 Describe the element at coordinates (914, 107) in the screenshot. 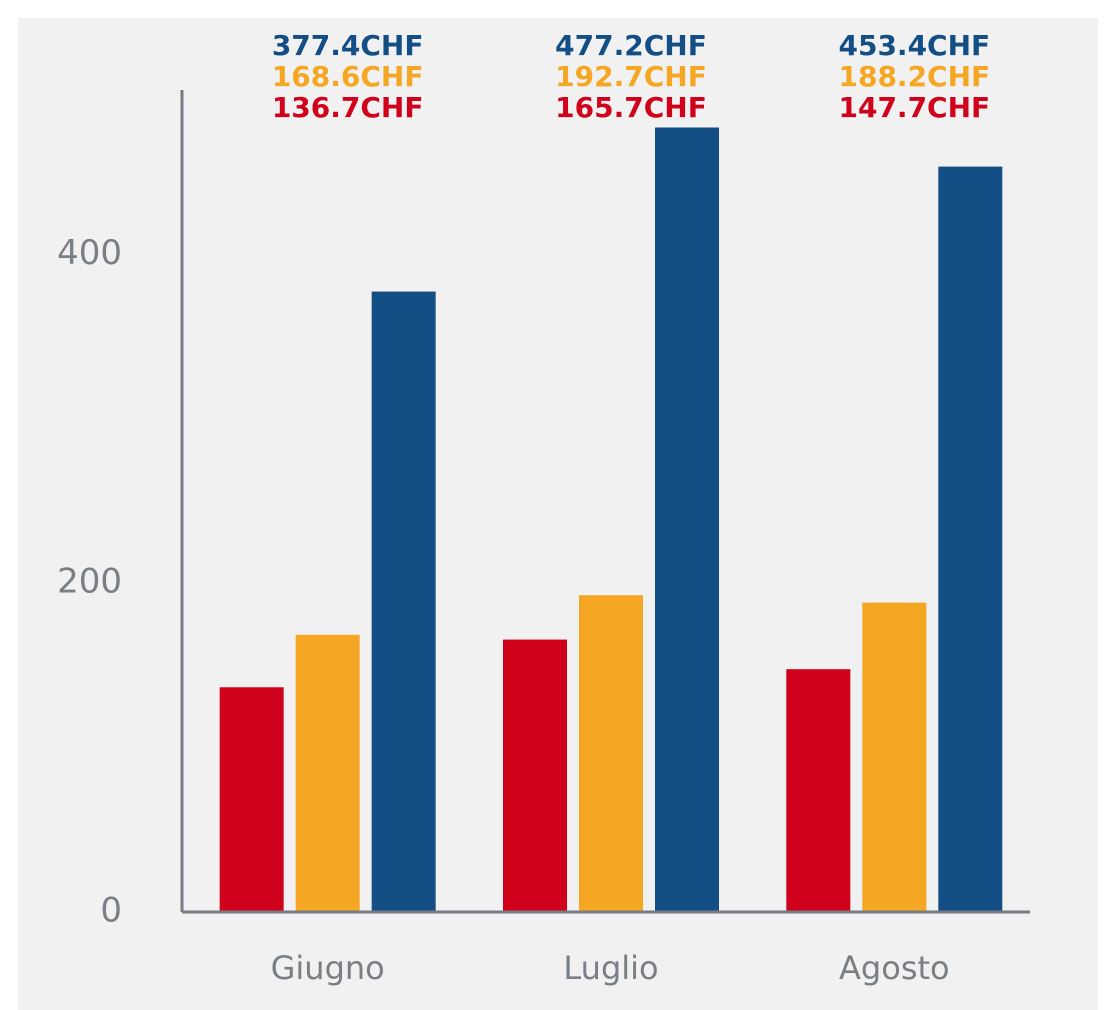

I see `data-label: 147.7CHF` at that location.